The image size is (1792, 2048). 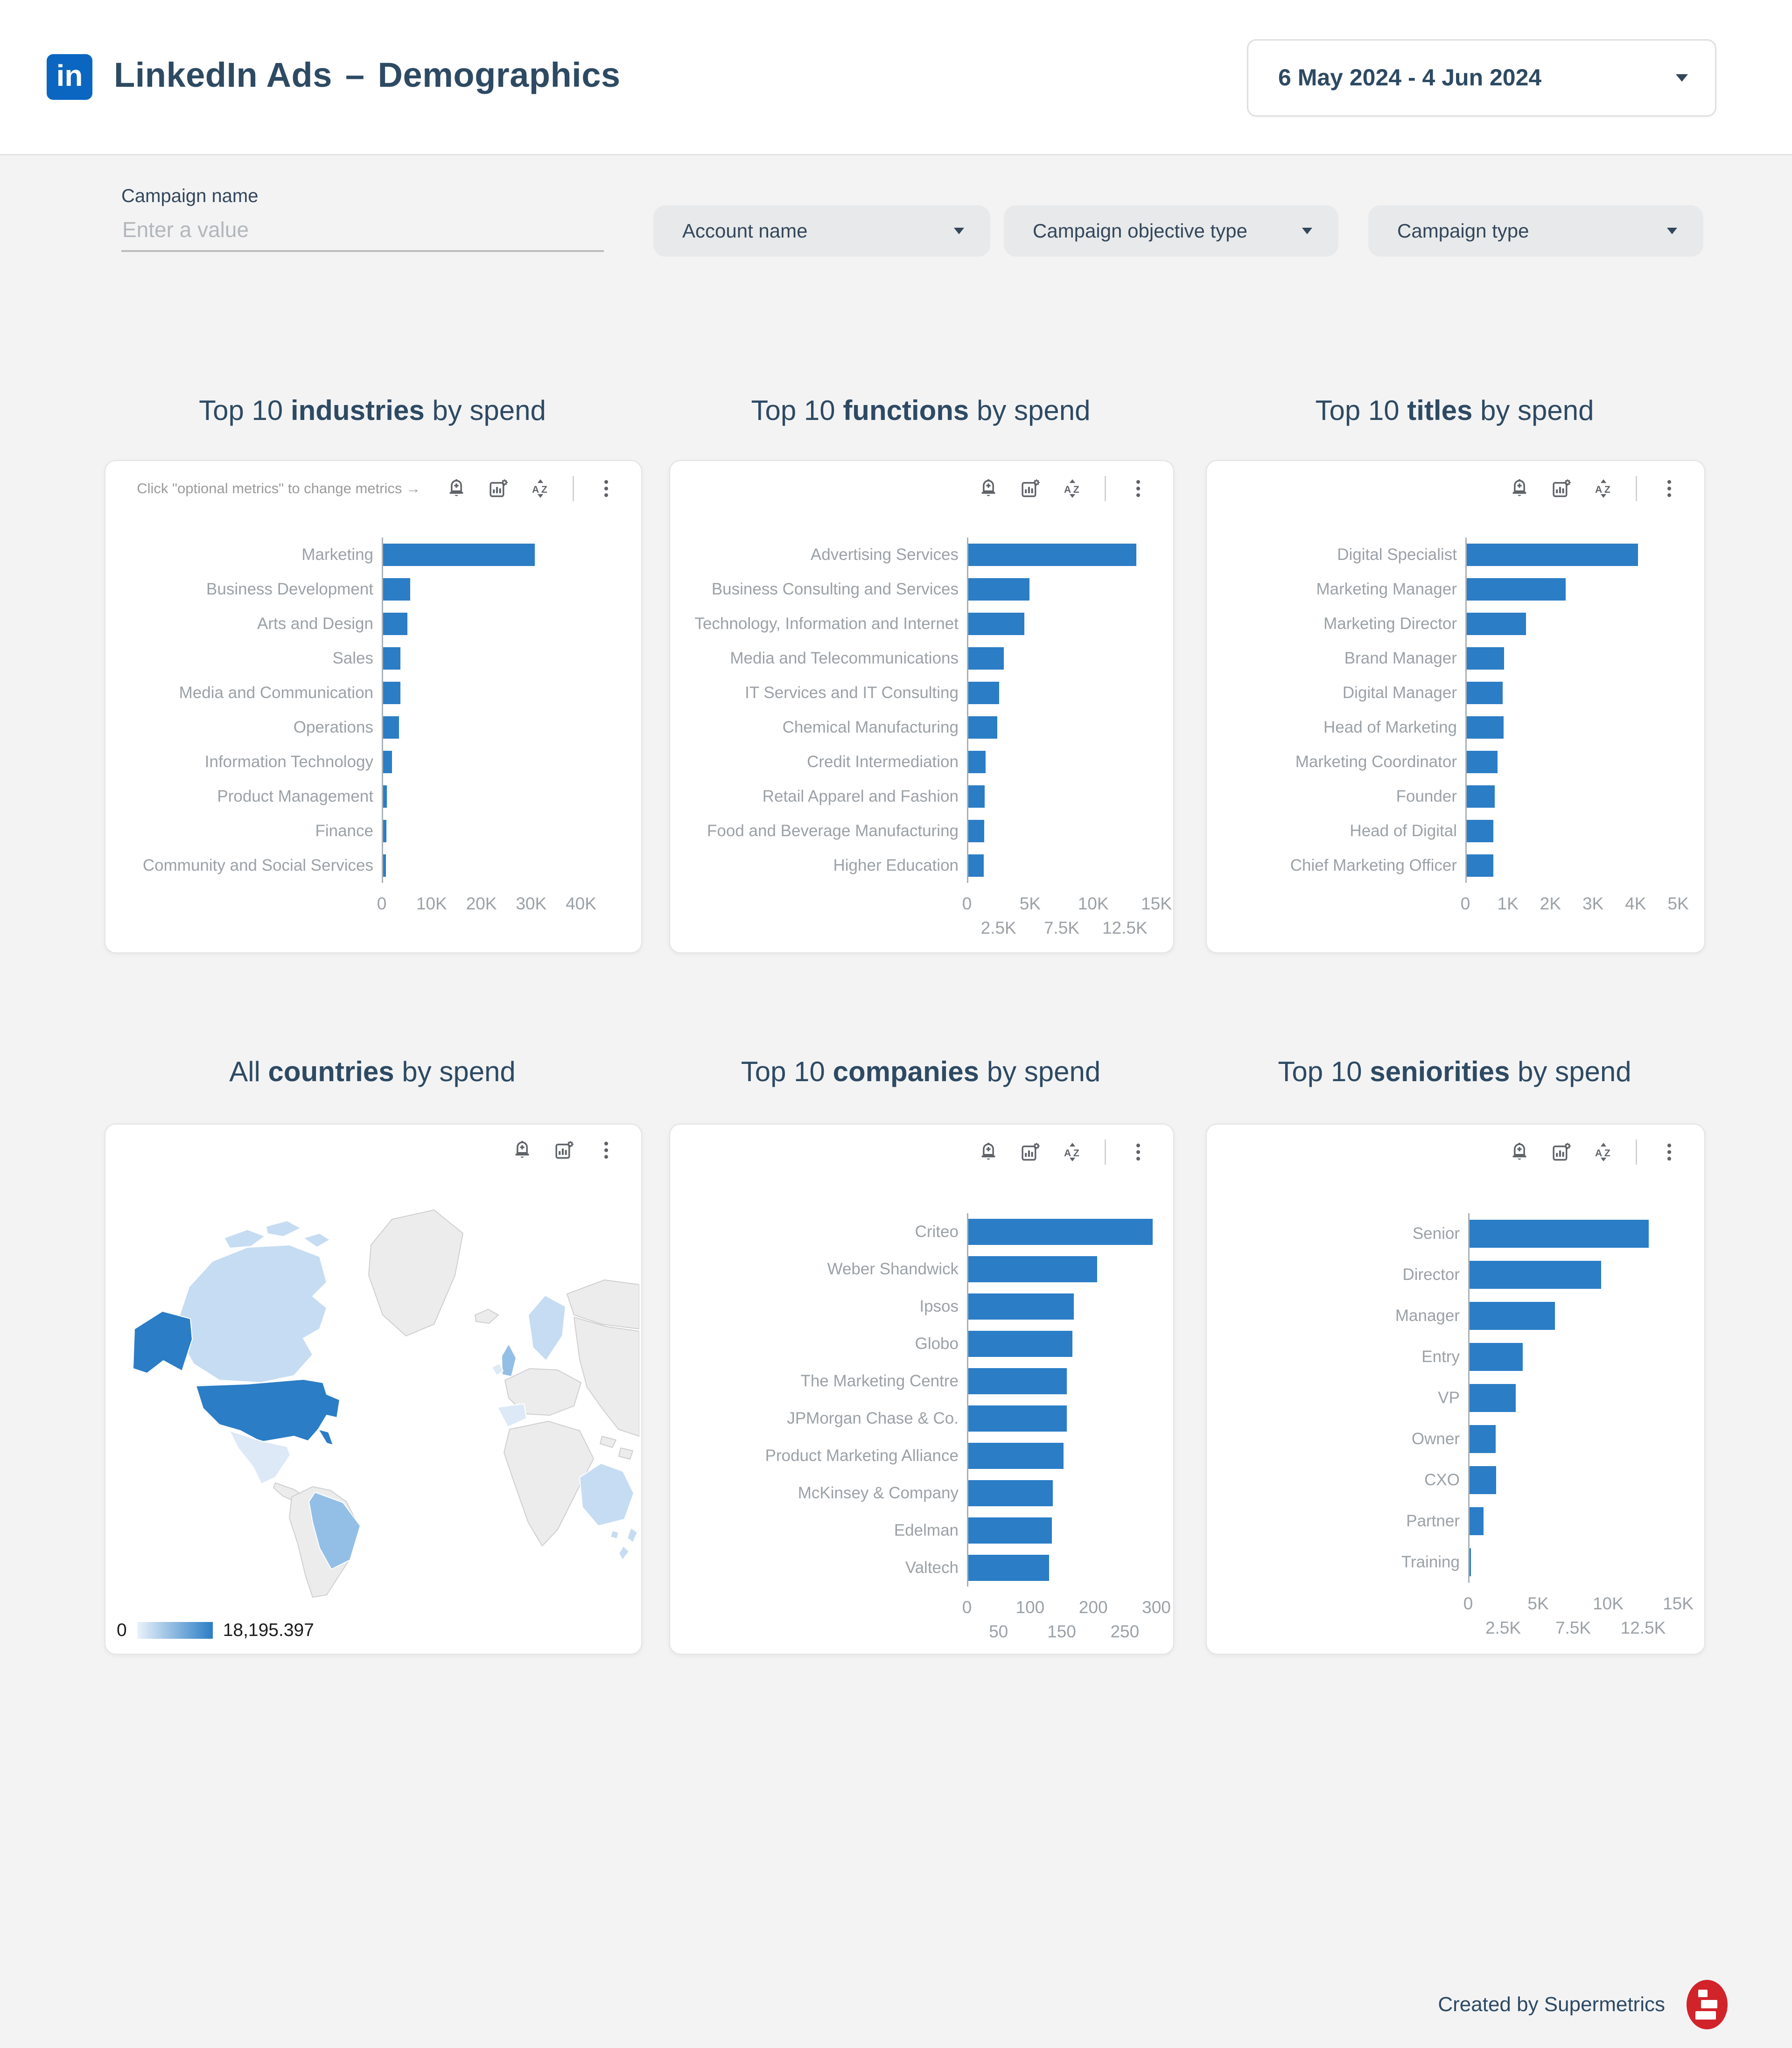 I want to click on bar-row: Product Management, so click(x=373, y=796).